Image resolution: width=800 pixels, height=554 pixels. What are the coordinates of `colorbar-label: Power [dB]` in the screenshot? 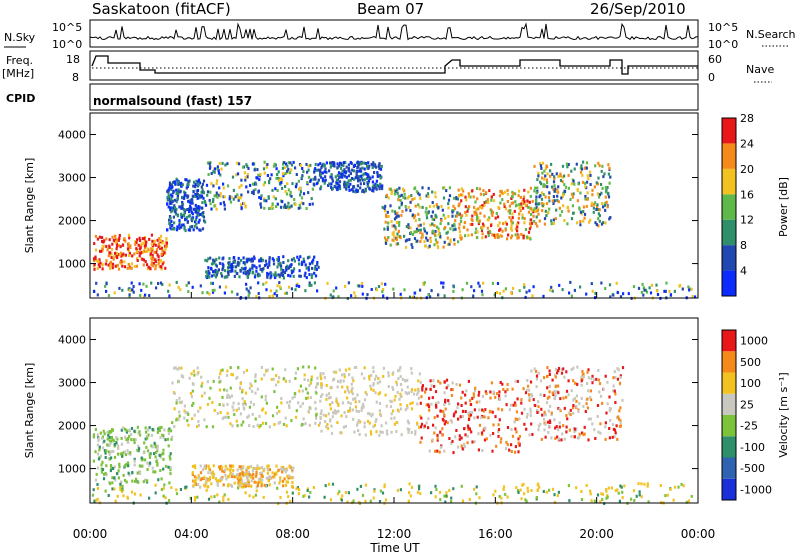 It's located at (783, 207).